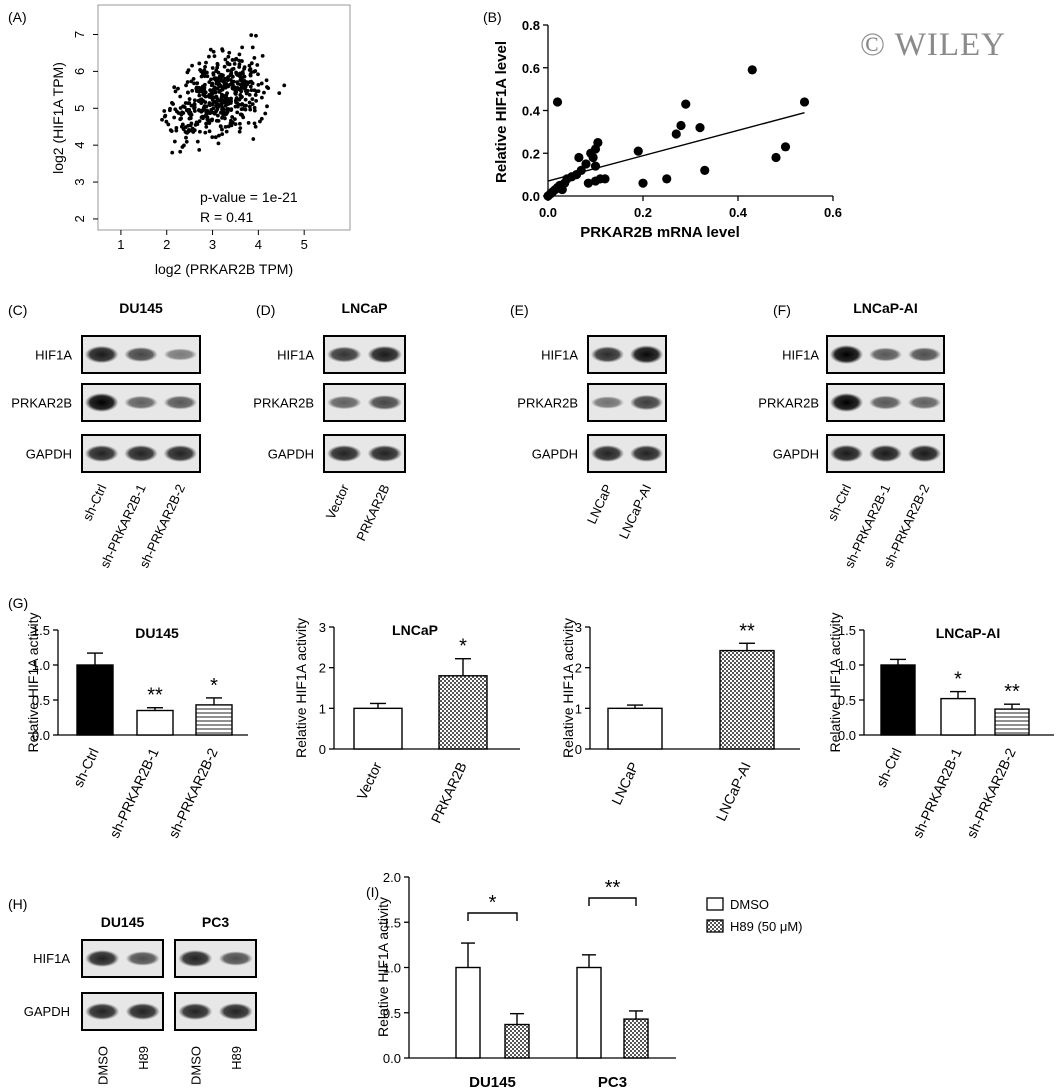  Describe the element at coordinates (123, 922) in the screenshot. I see `blot-title: DU145` at that location.